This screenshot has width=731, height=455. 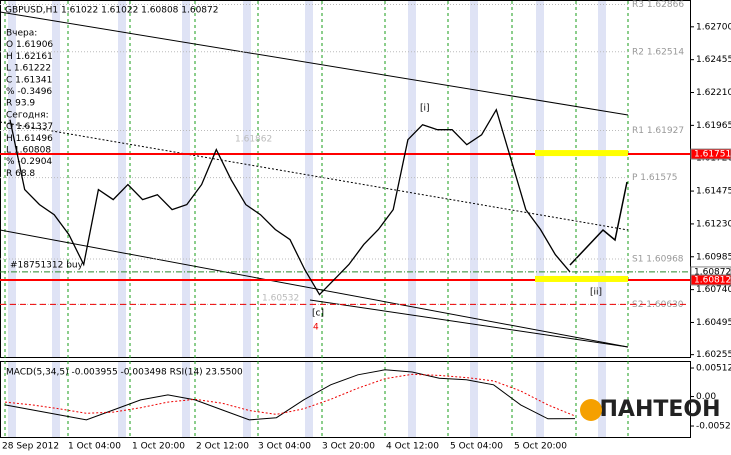 What do you see at coordinates (412, 447) in the screenshot?
I see `x-tick-label: 4 Oct 12:00` at bounding box center [412, 447].